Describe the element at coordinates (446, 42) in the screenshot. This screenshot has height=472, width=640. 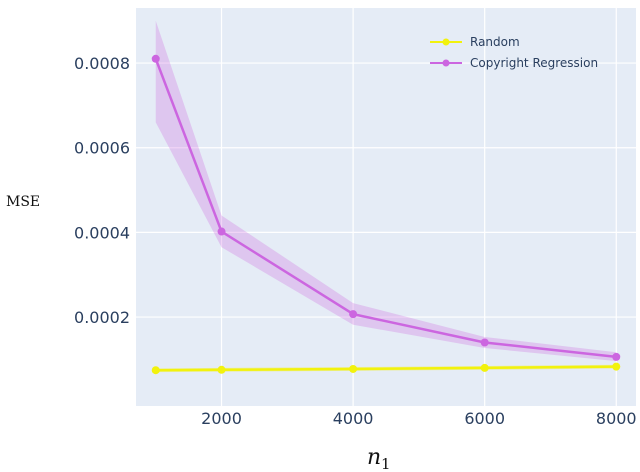
I see `legend-swatch-random-marker` at that location.